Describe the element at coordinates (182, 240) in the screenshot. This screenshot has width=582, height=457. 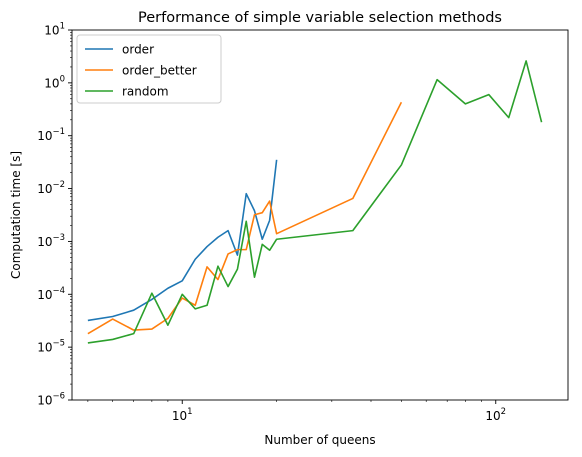
I see `series-line-order` at that location.